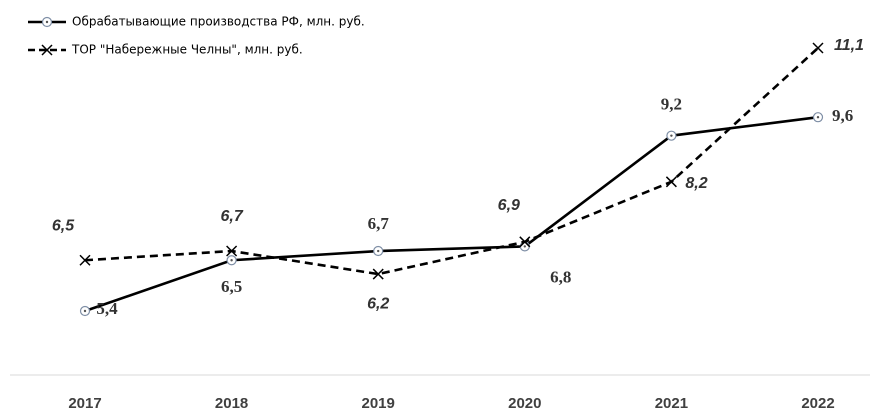 The image size is (880, 409). Describe the element at coordinates (817, 402) in the screenshot. I see `x-tick-label: 2022` at that location.